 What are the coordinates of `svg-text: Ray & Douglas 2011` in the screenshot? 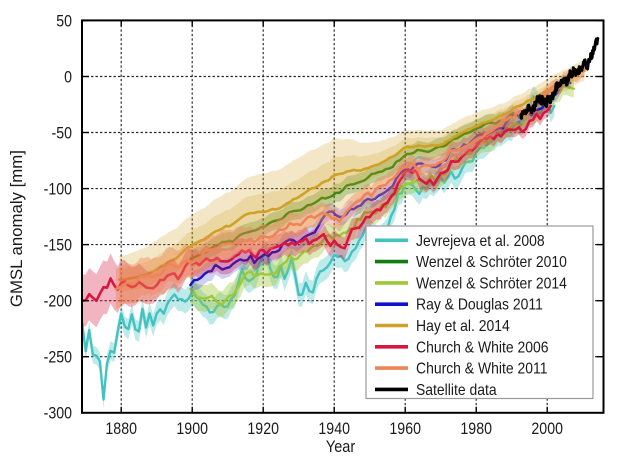 It's located at (479, 305).